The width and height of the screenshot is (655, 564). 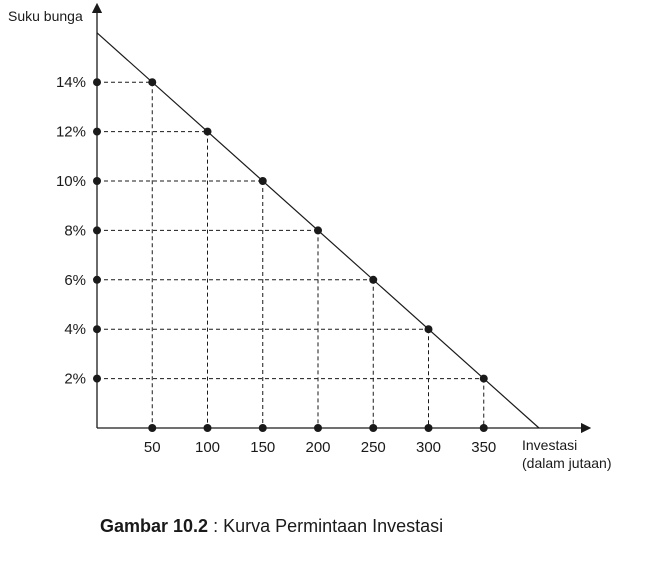 I want to click on y-tick-label-1: 4%, so click(x=75, y=329).